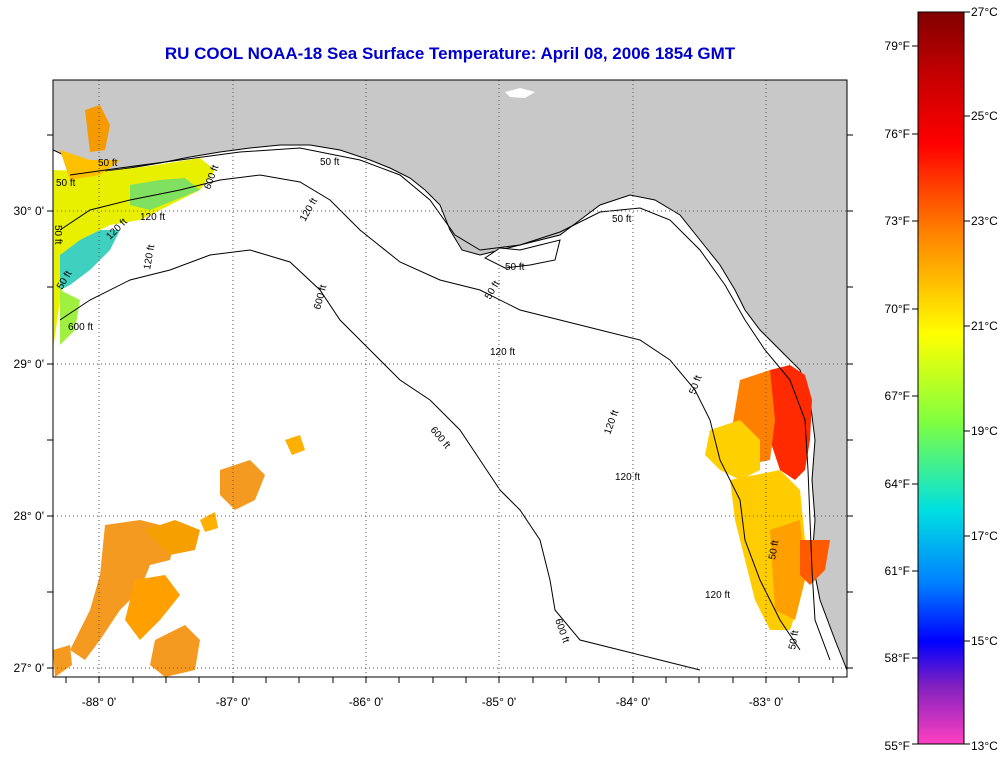  I want to click on lat-label: 30° 0', so click(29, 211).